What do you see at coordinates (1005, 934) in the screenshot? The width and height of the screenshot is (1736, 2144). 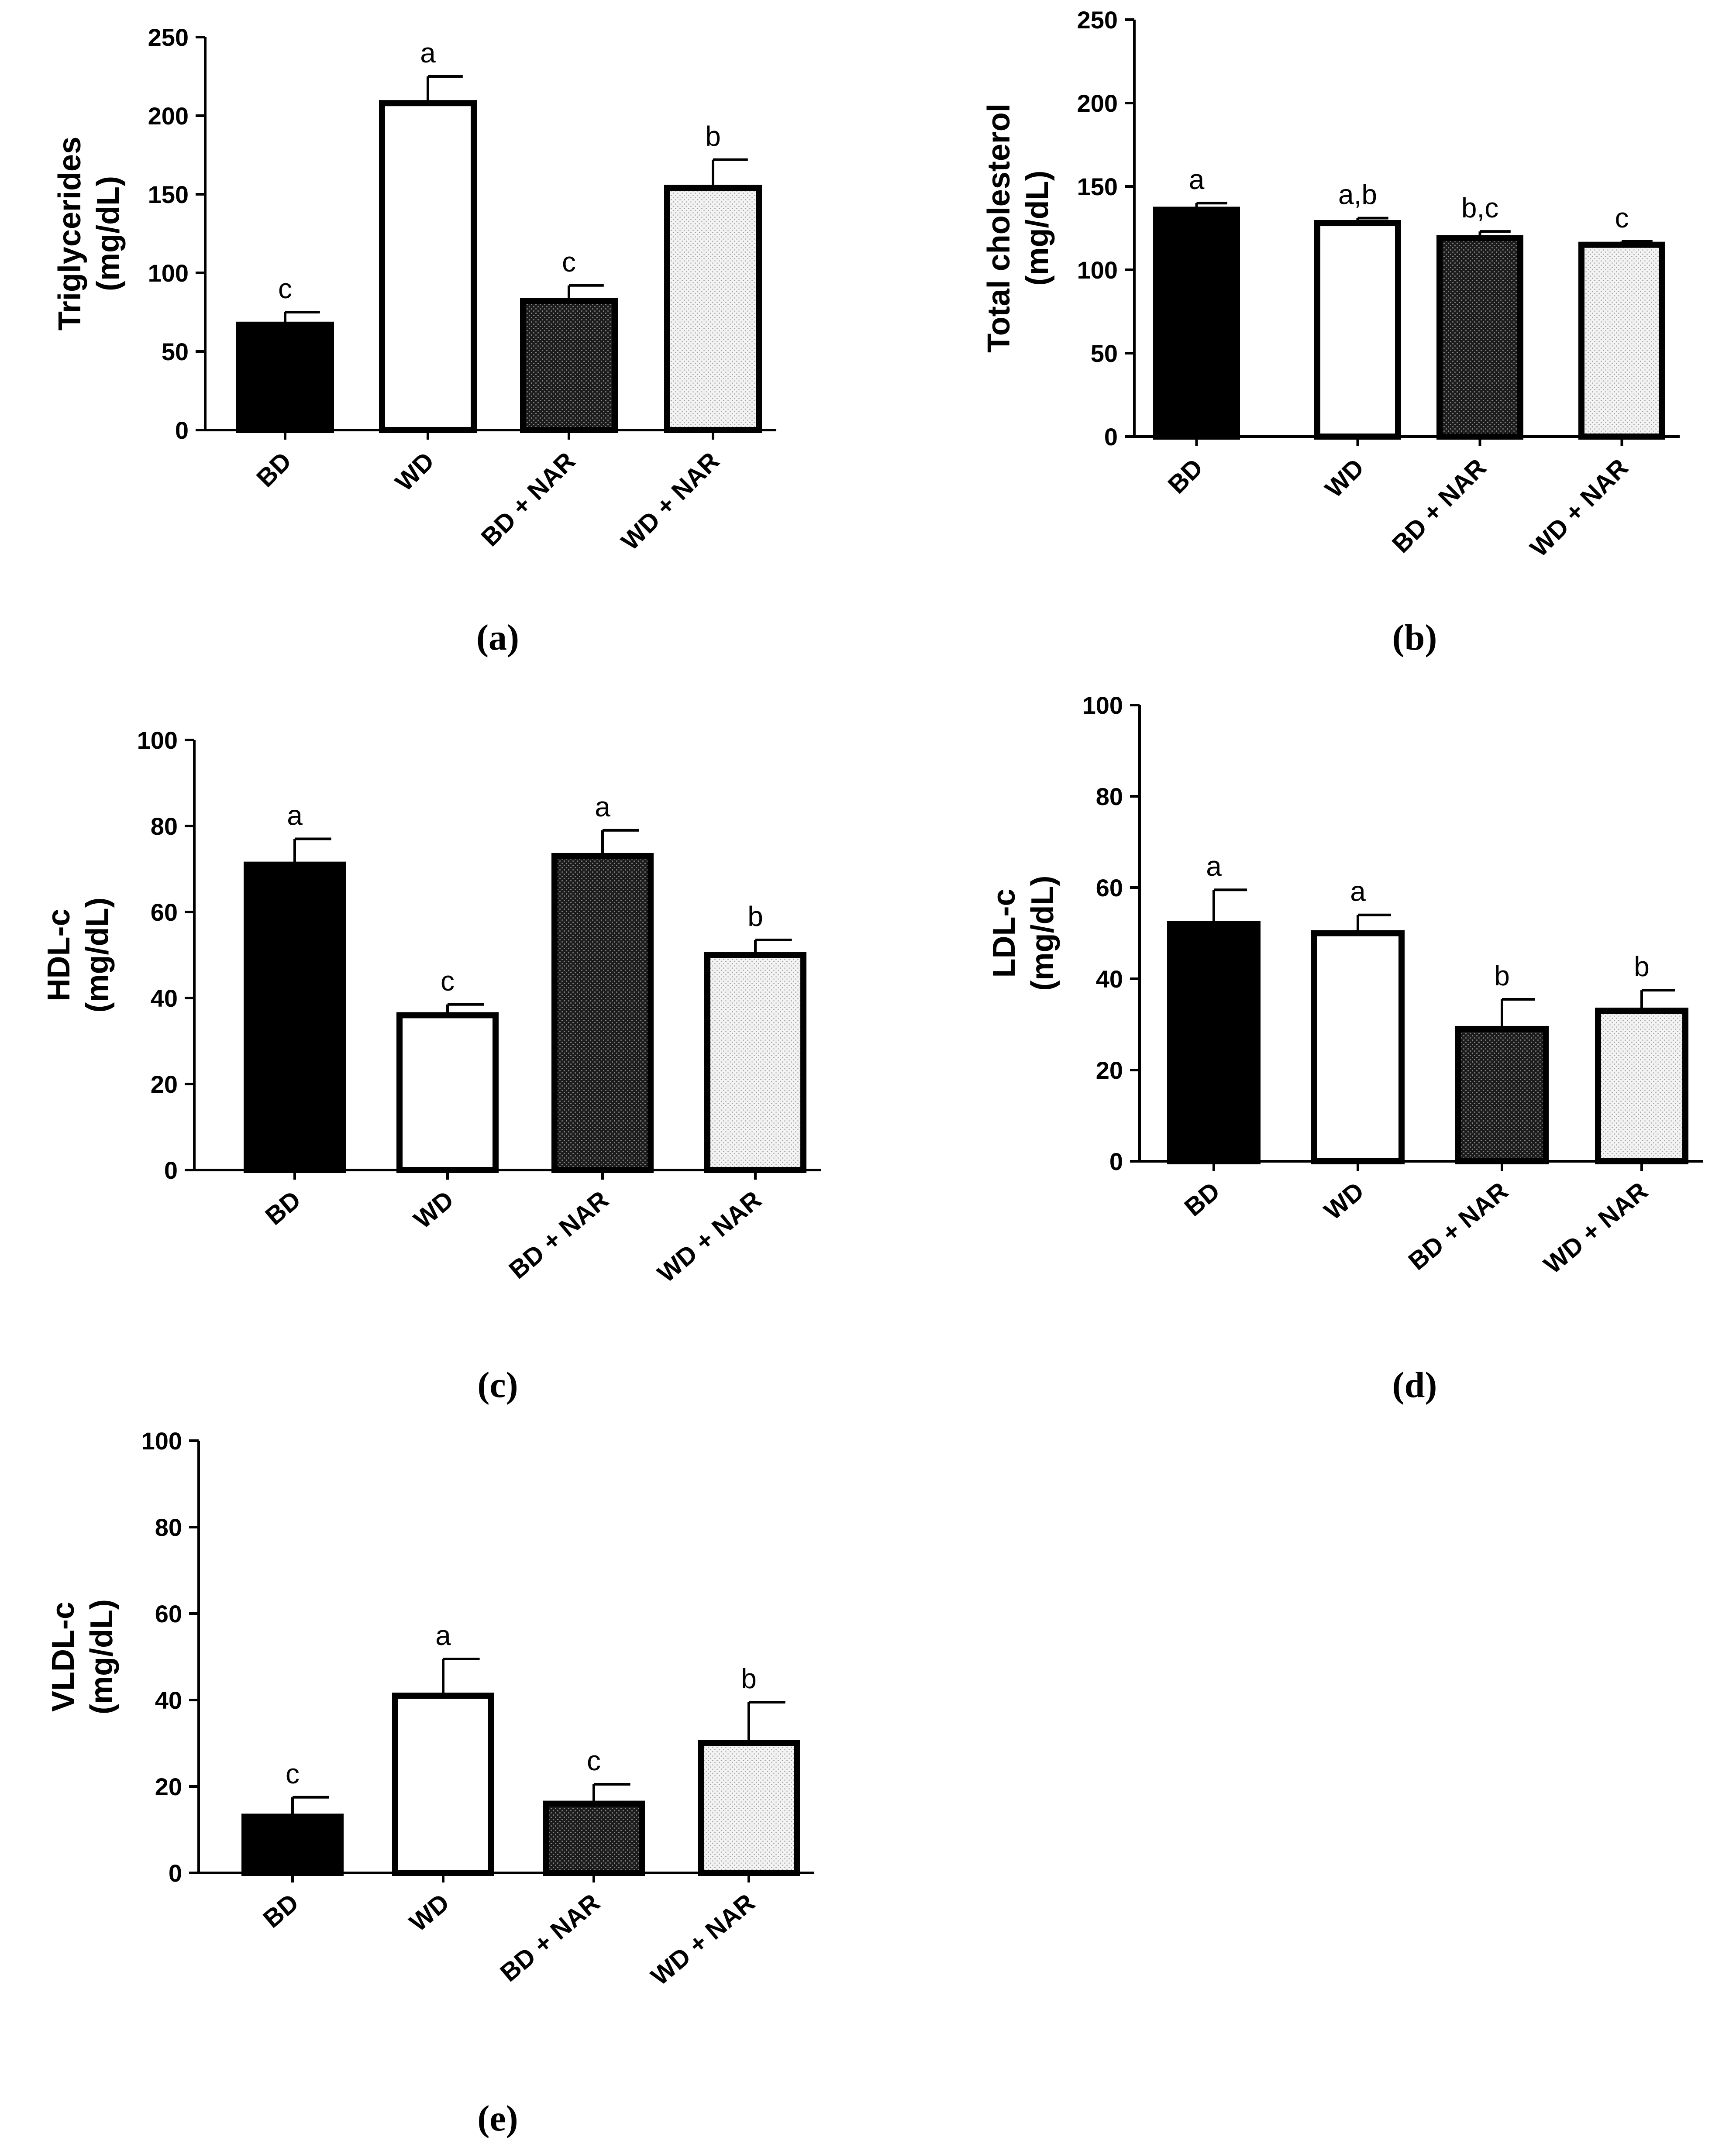 I see `y-axis-title: LDL-c` at bounding box center [1005, 934].